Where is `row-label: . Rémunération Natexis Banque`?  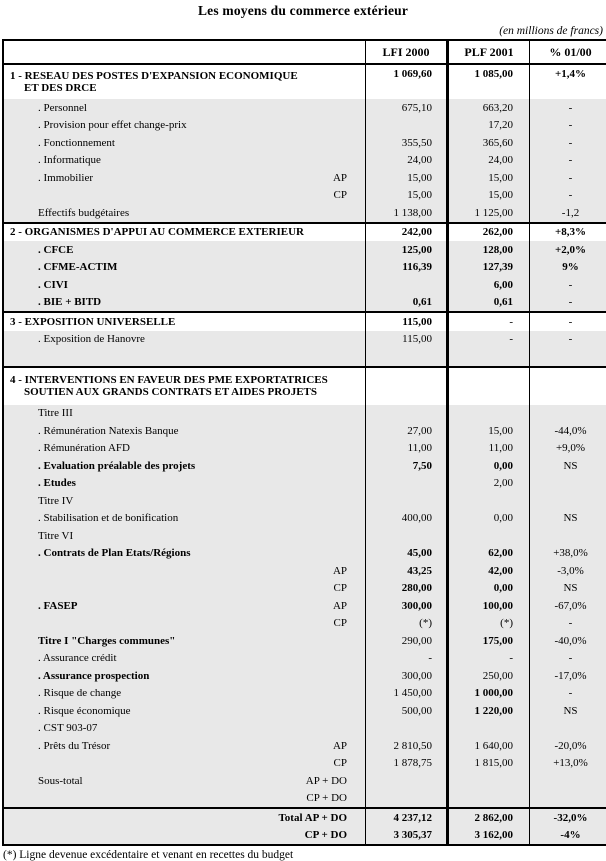 row-label: . Rémunération Natexis Banque is located at coordinates (91, 431).